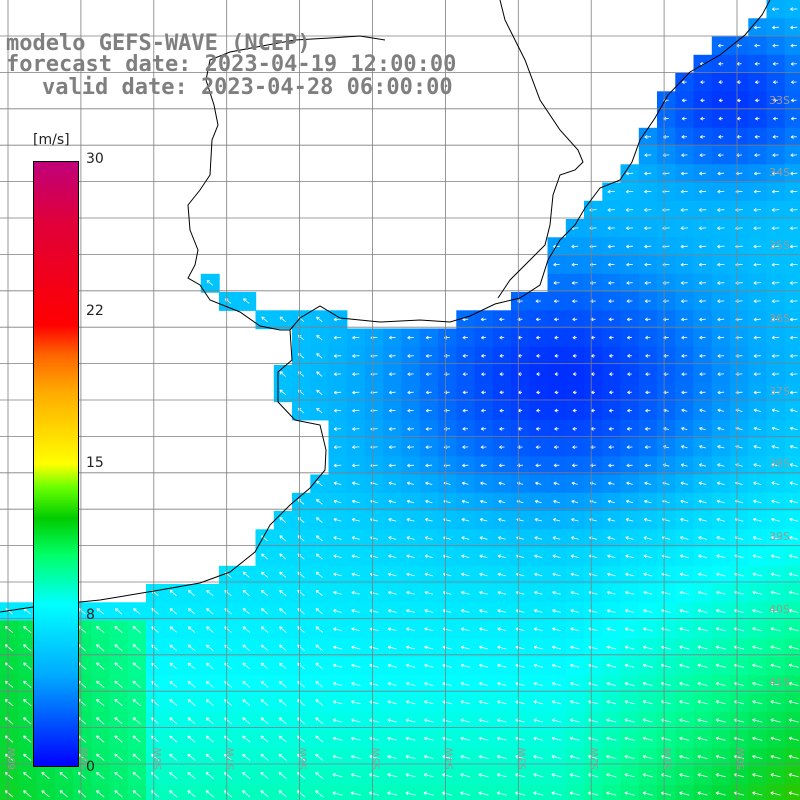 The height and width of the screenshot is (800, 800). I want to click on colorbar, so click(56, 464).